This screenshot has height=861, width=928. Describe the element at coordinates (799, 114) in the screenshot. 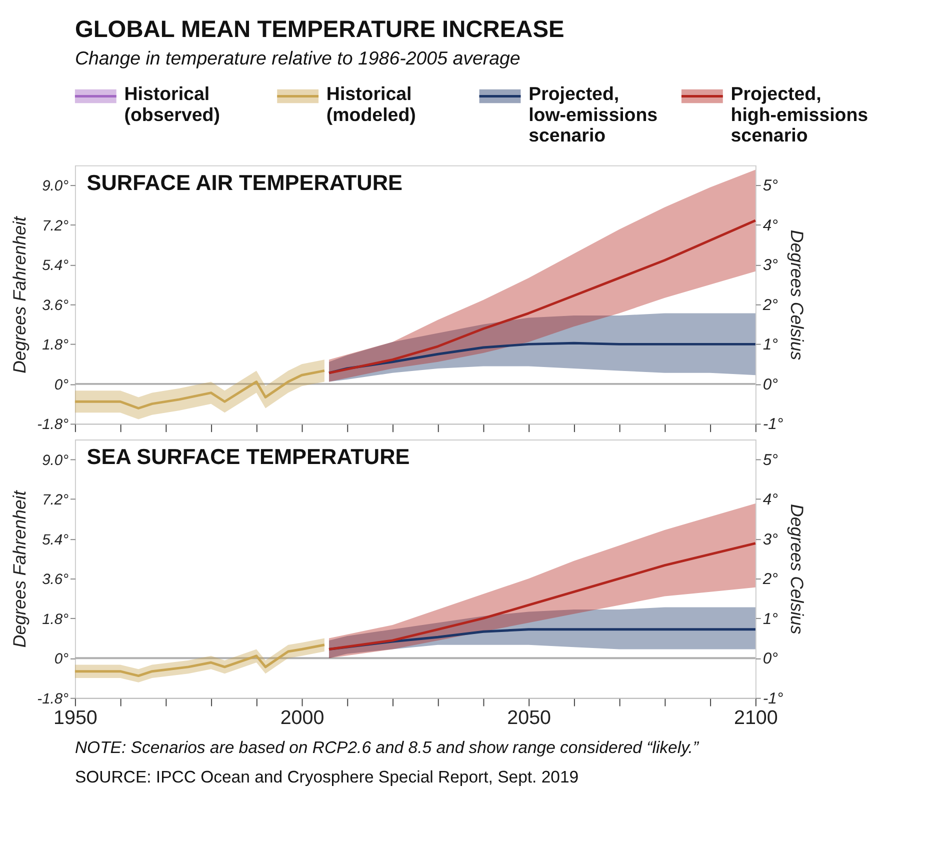

I see `legend-label: Projected, high-emissions scenario` at that location.